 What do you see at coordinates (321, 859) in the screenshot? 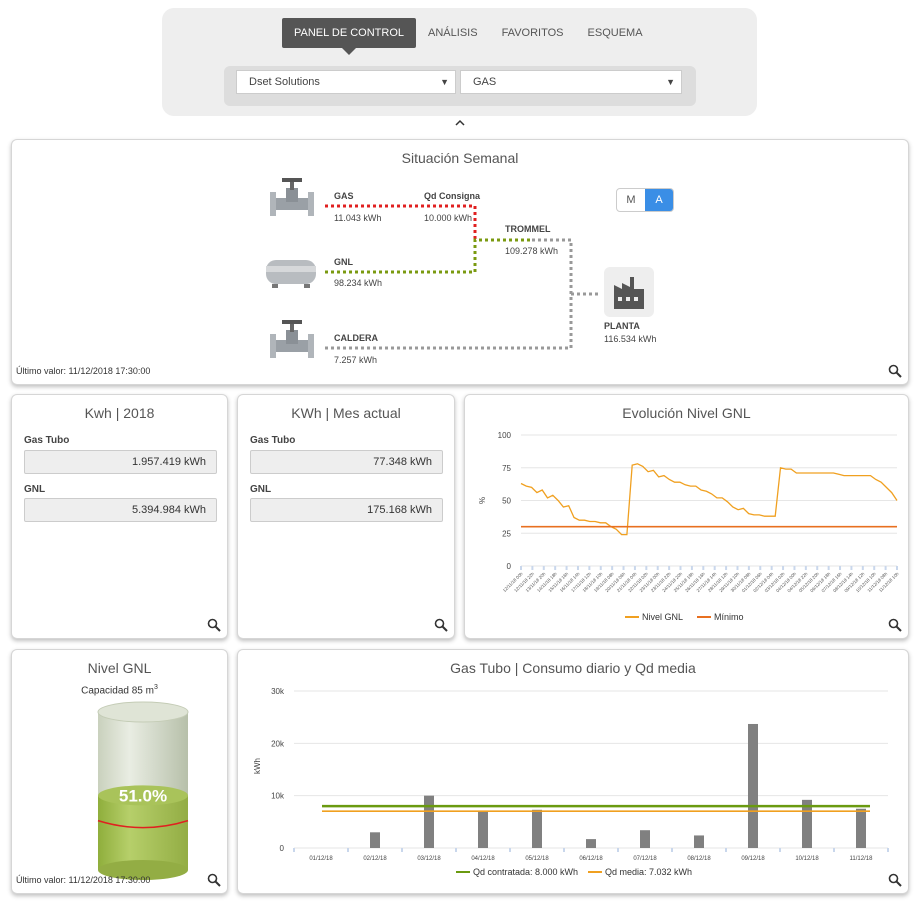
I see `x-tick-label: 01/12/18` at bounding box center [321, 859].